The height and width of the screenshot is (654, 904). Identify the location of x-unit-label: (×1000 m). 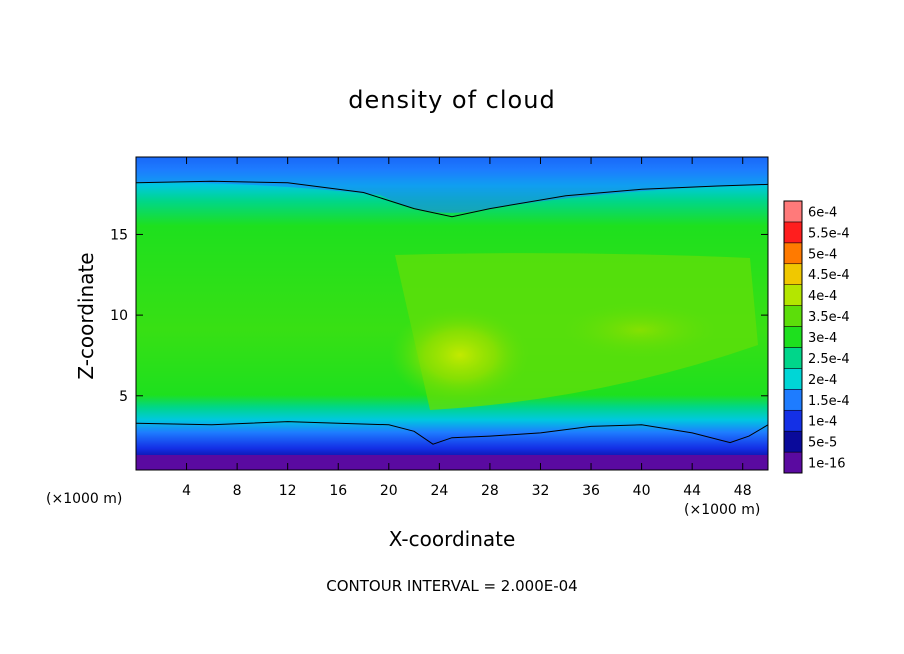
(722, 510).